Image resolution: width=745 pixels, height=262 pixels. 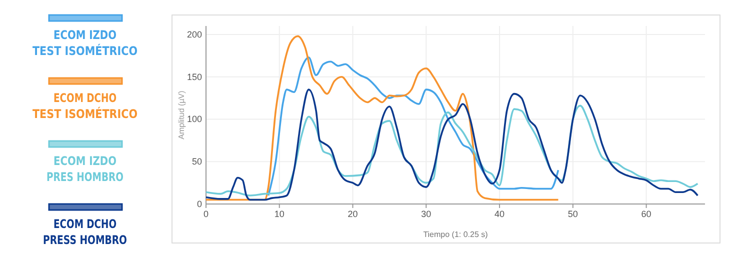 What do you see at coordinates (93, 106) in the screenshot?
I see `text: ECOM DCHO TEST ISOMÉTRICO` at bounding box center [93, 106].